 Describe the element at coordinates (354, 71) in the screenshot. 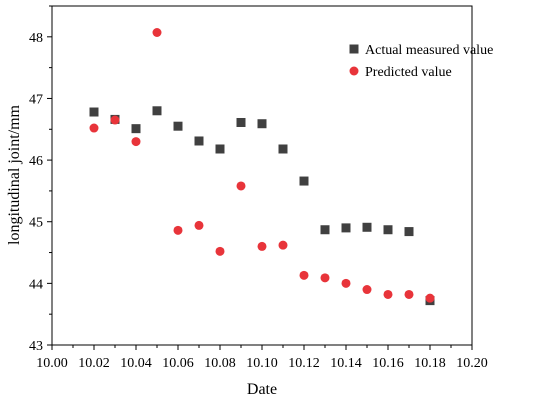

I see `legend-marker-predicted` at that location.